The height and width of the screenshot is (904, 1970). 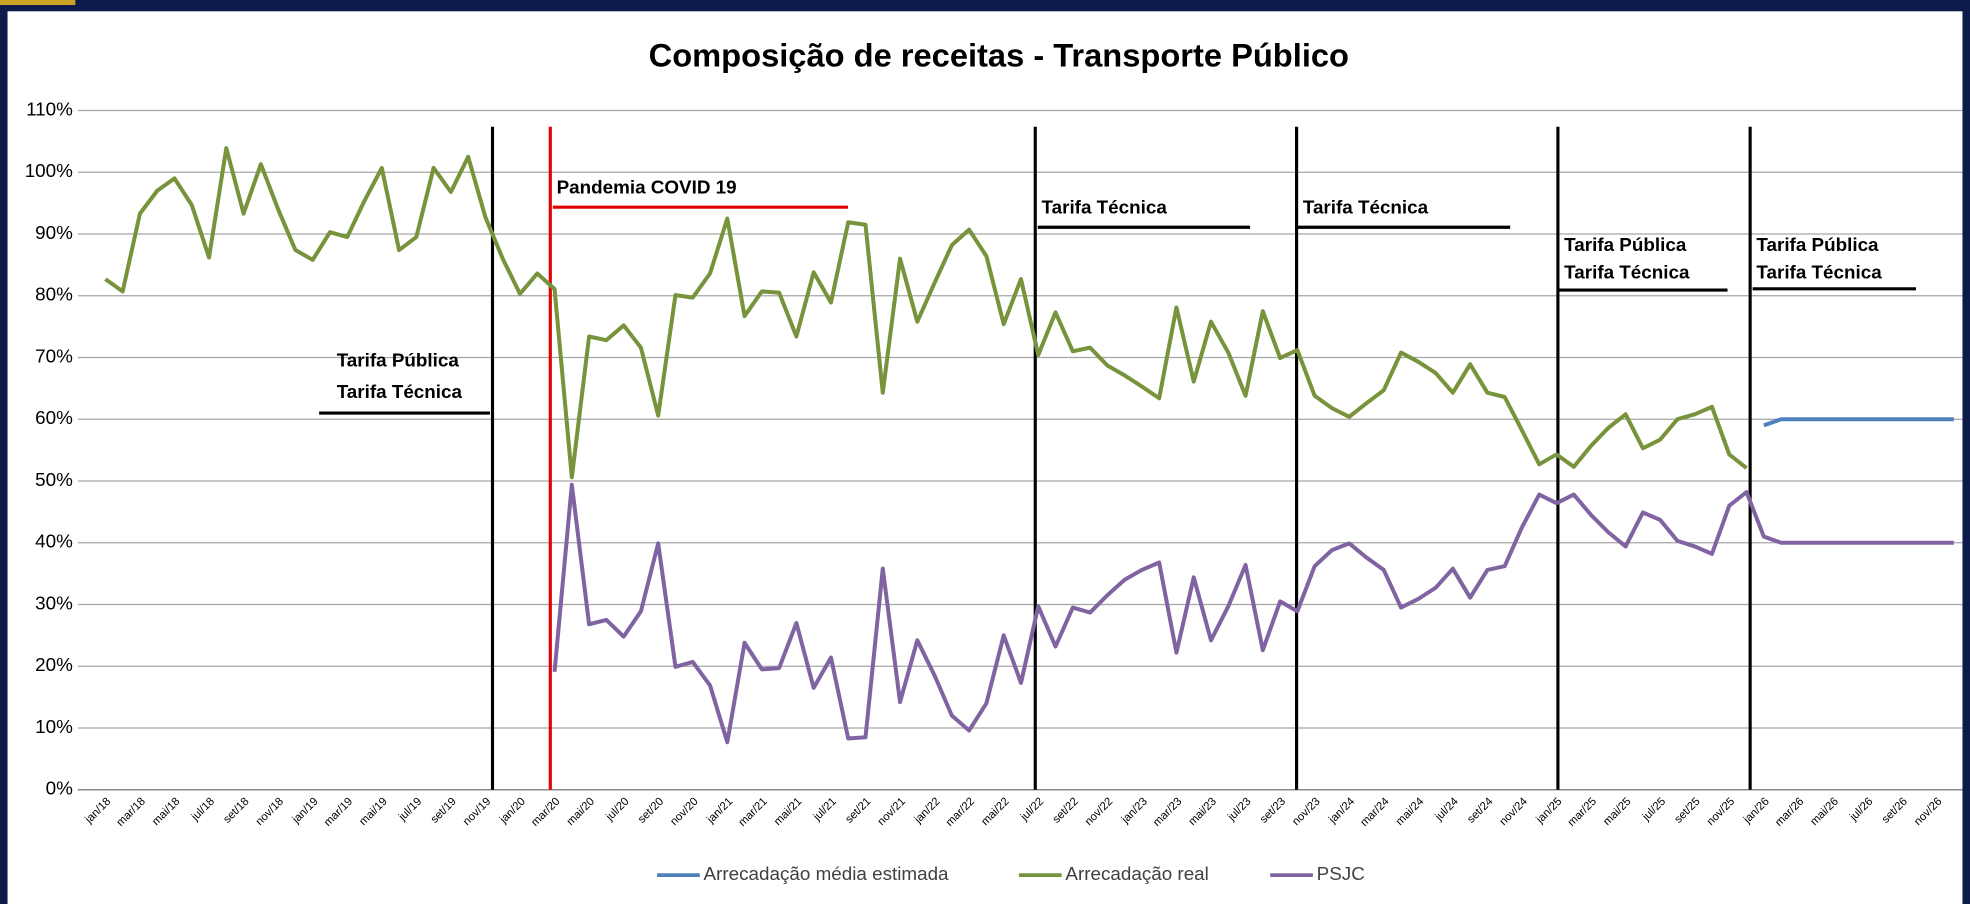 What do you see at coordinates (54, 726) in the screenshot?
I see `y-tick-label: 10%` at bounding box center [54, 726].